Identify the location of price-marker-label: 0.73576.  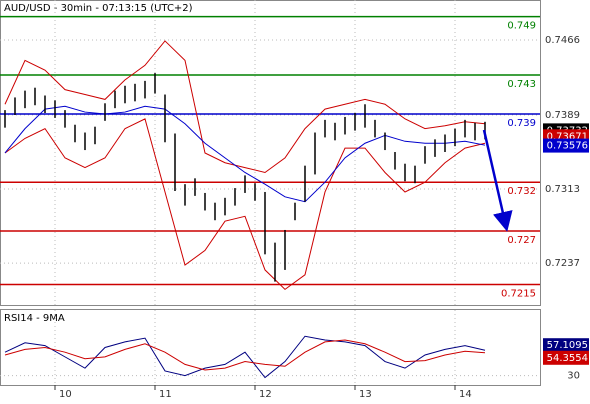
(567, 146).